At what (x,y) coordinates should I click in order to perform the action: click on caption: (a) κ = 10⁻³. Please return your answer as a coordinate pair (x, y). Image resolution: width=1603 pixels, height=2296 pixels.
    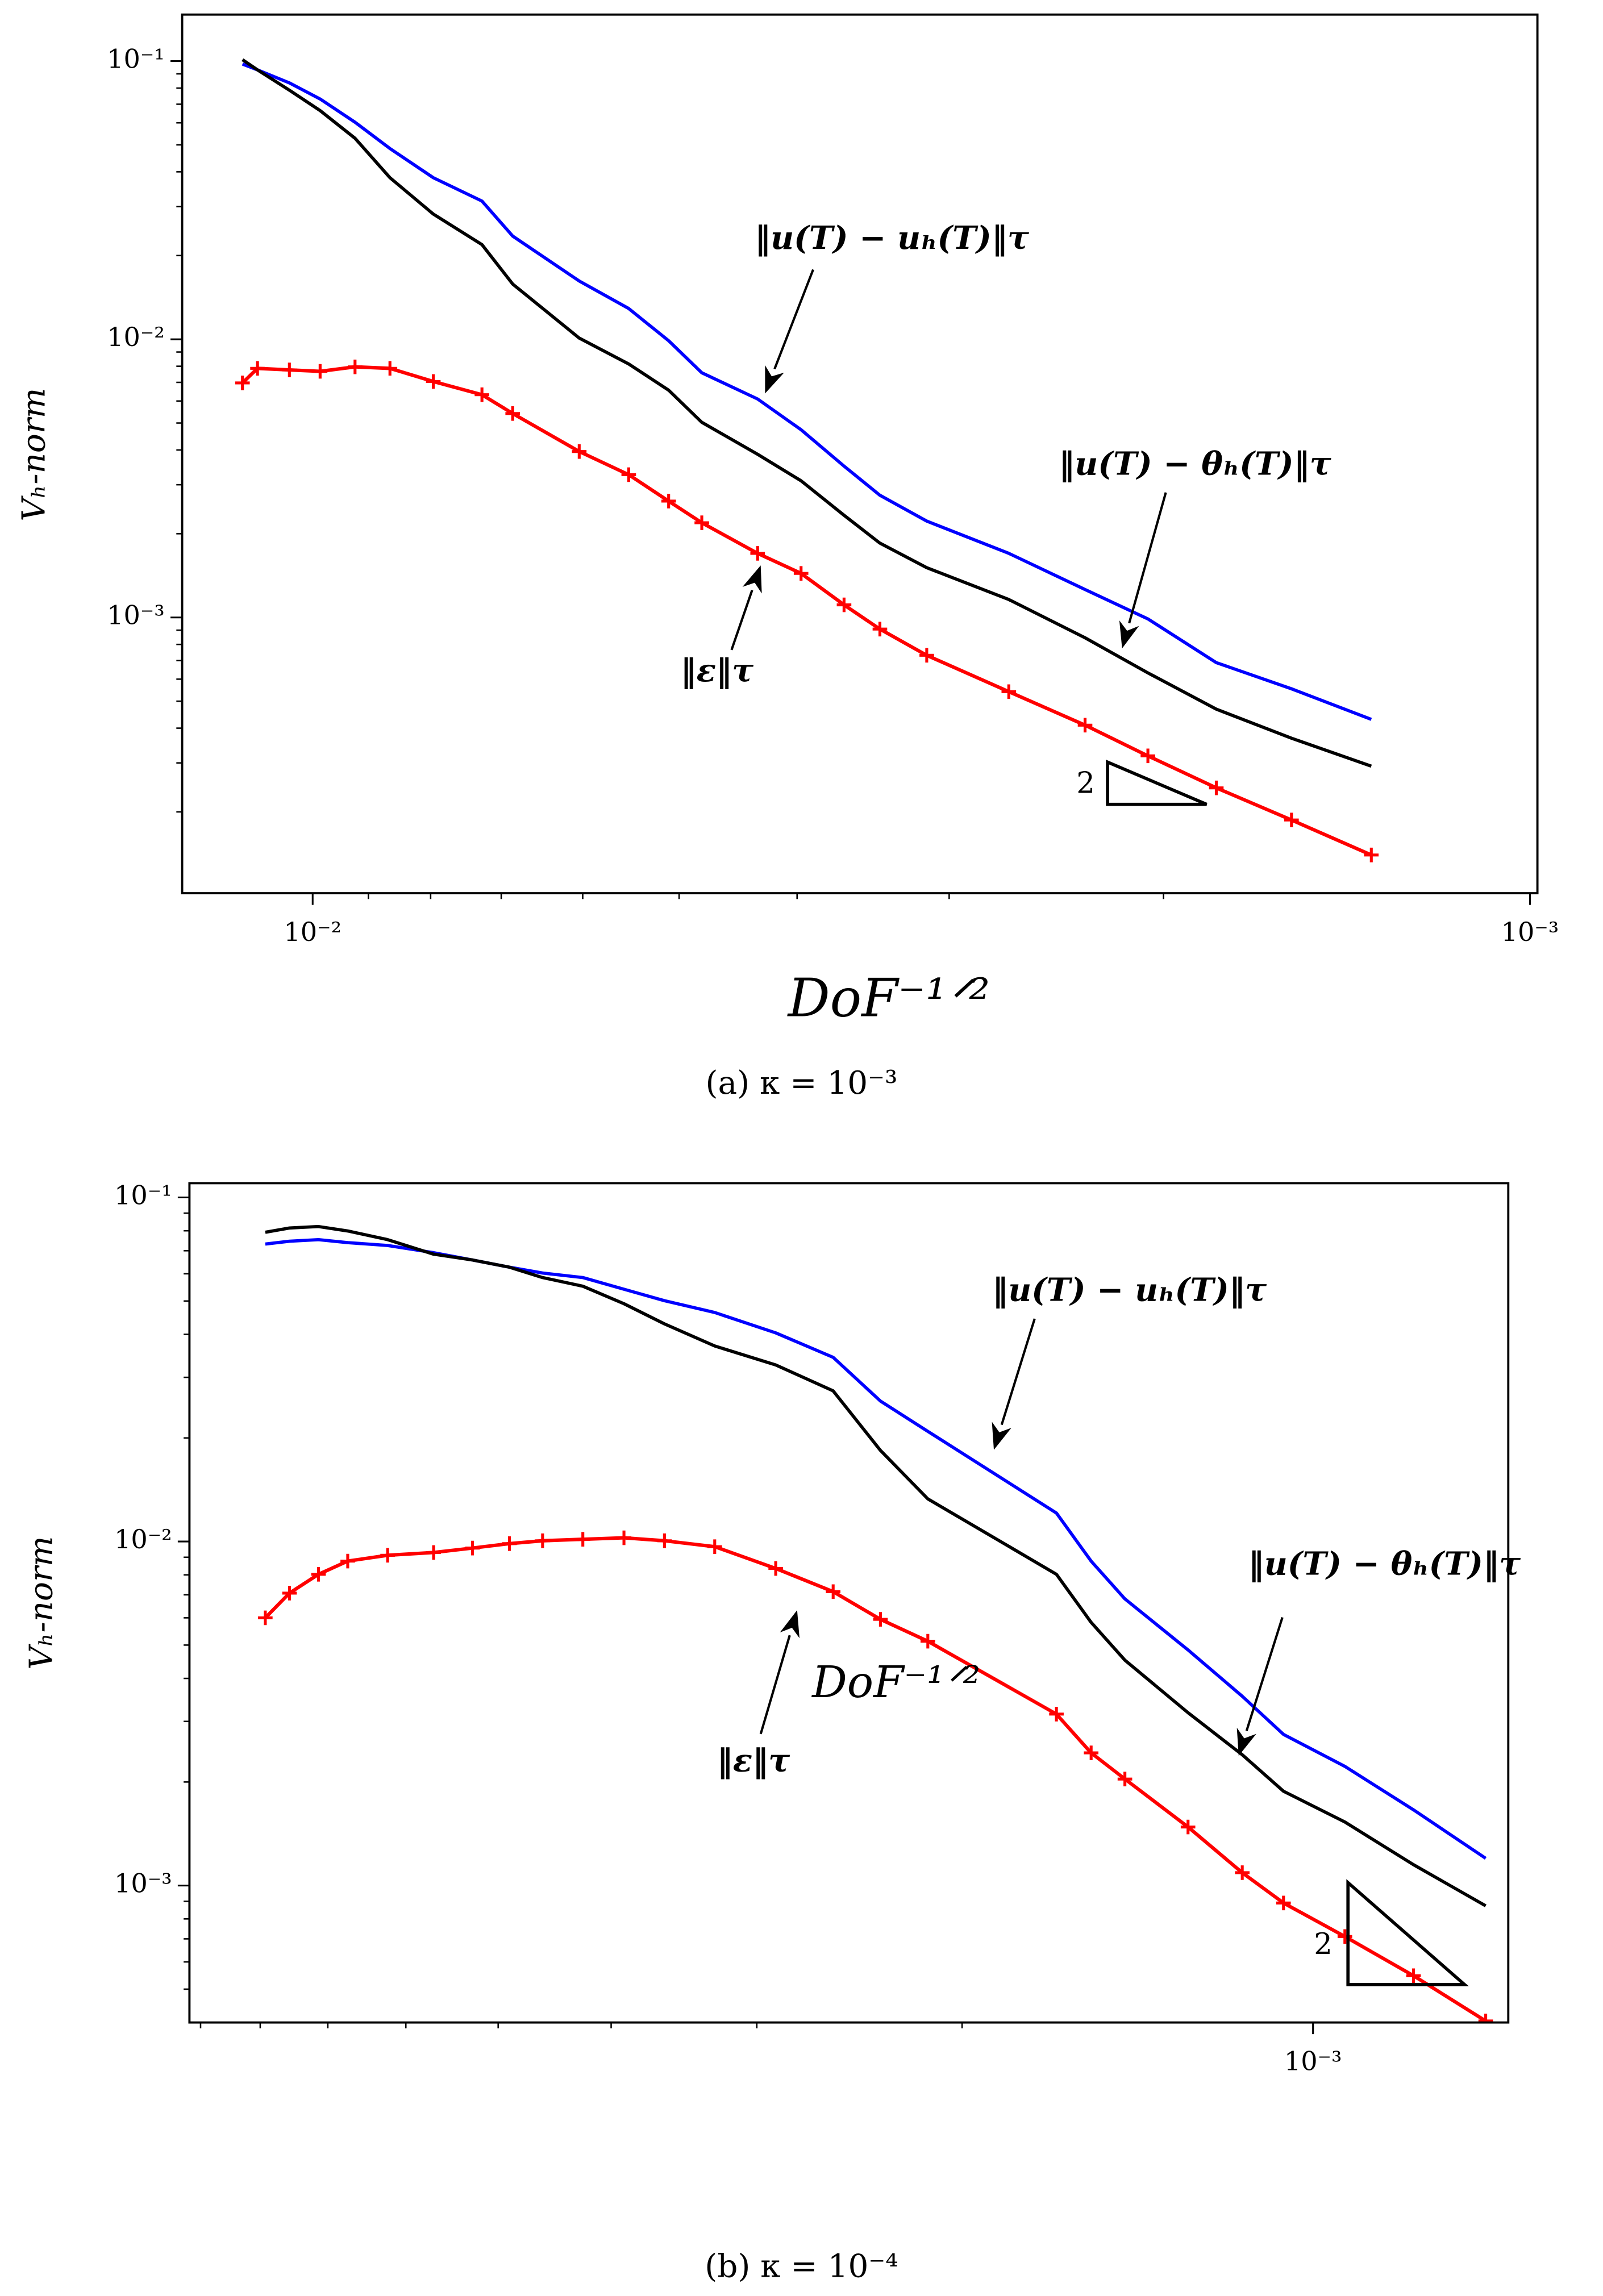
    Looking at the image, I should click on (801, 1083).